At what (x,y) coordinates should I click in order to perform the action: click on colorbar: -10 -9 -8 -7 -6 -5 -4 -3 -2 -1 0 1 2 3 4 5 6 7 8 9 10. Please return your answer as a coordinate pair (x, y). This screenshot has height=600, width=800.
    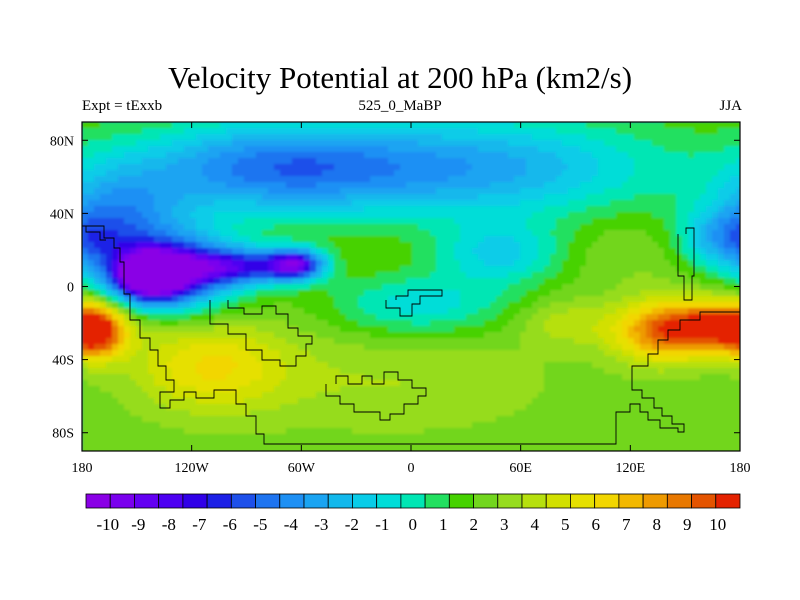
    Looking at the image, I should click on (413, 513).